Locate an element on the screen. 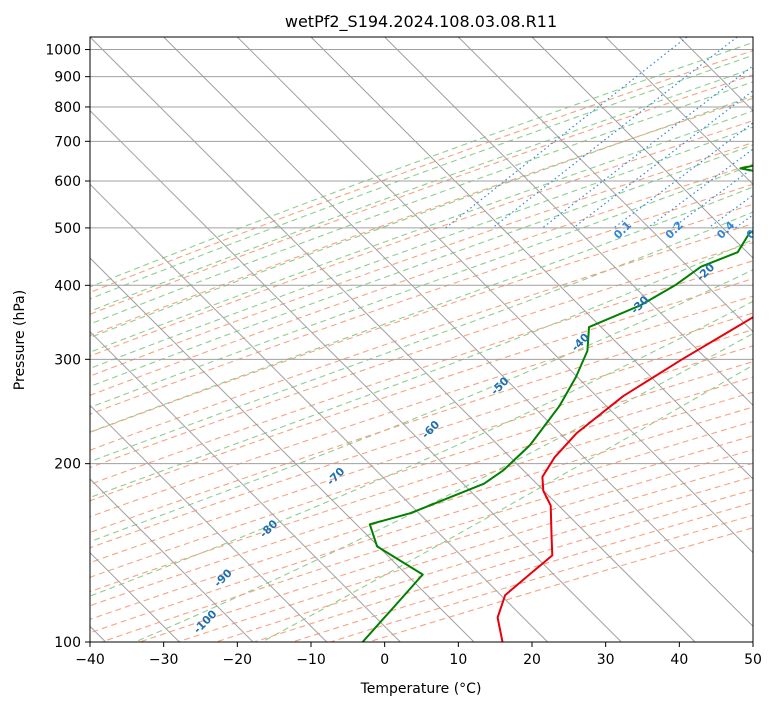  x-tick-label: 10 is located at coordinates (458, 660).